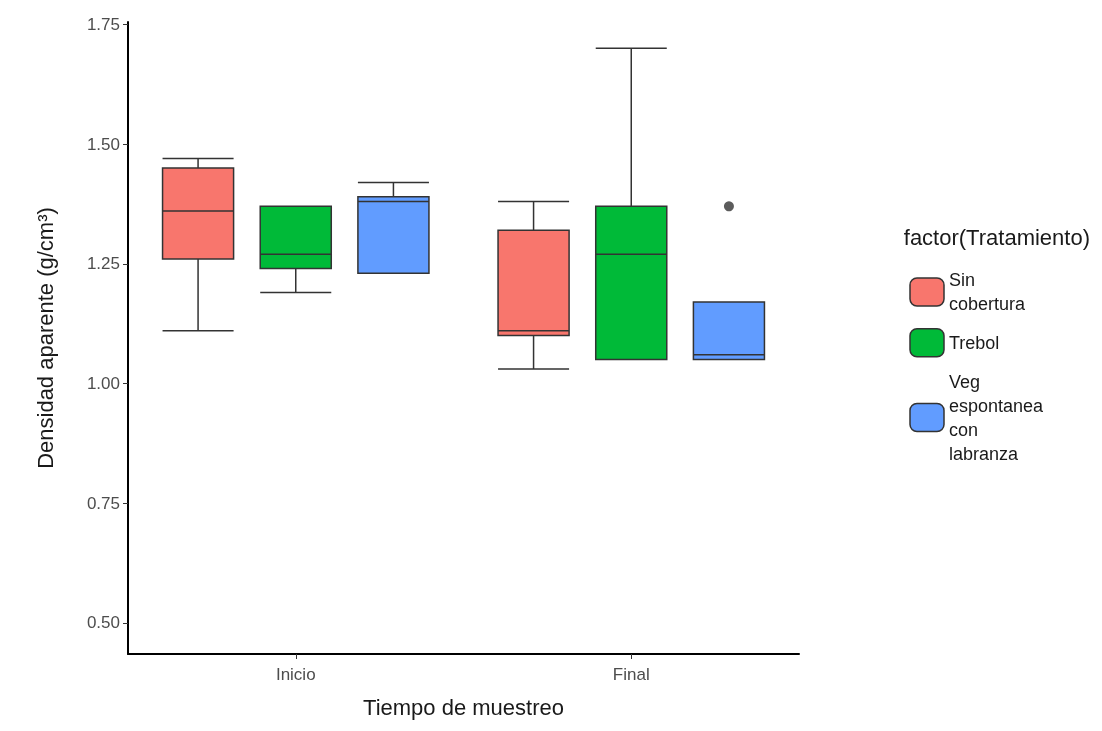 The width and height of the screenshot is (1102, 731). What do you see at coordinates (295, 674) in the screenshot?
I see `x-tick-label: Inicio` at bounding box center [295, 674].